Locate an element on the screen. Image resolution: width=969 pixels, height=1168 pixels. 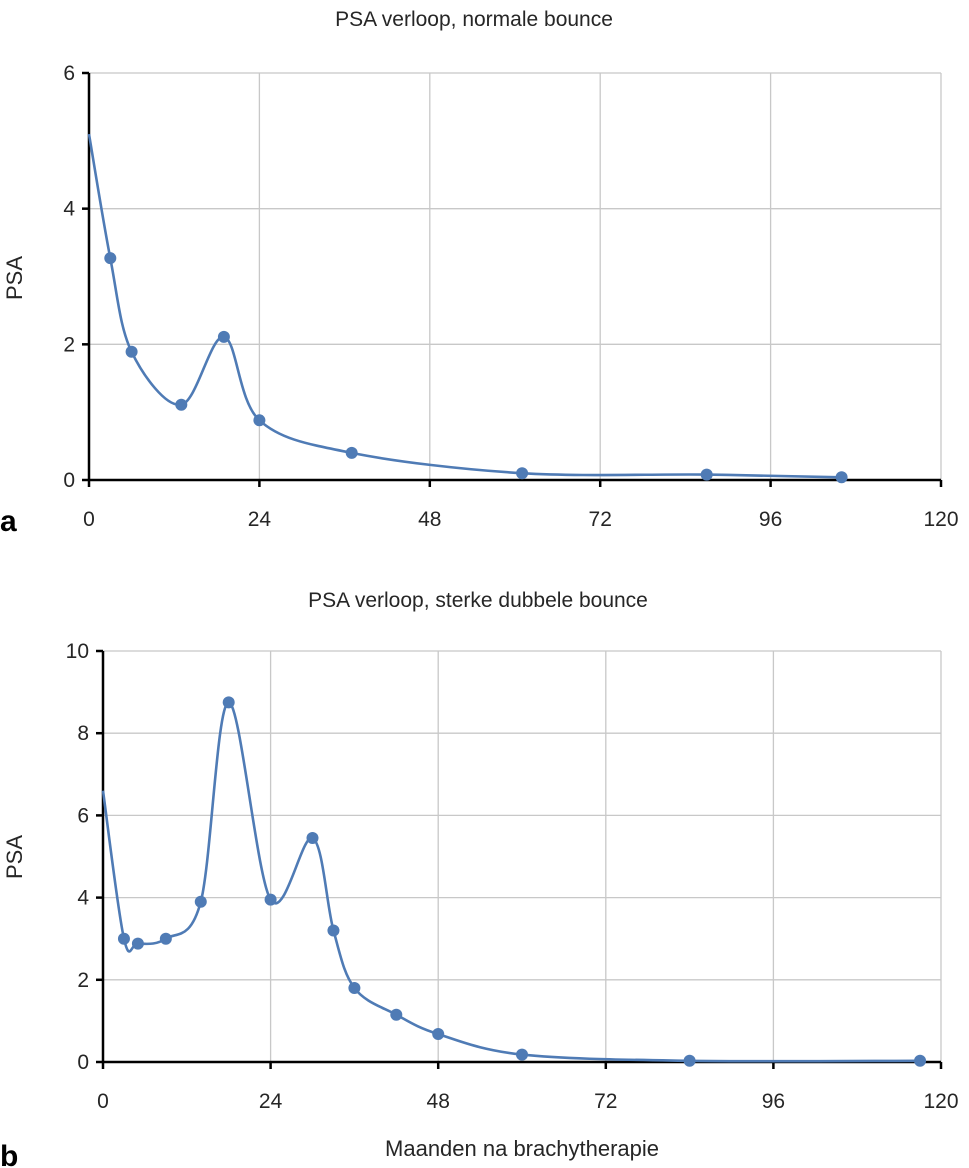
x-axis-label-b: Maanden na brachytherapie is located at coordinates (522, 1148).